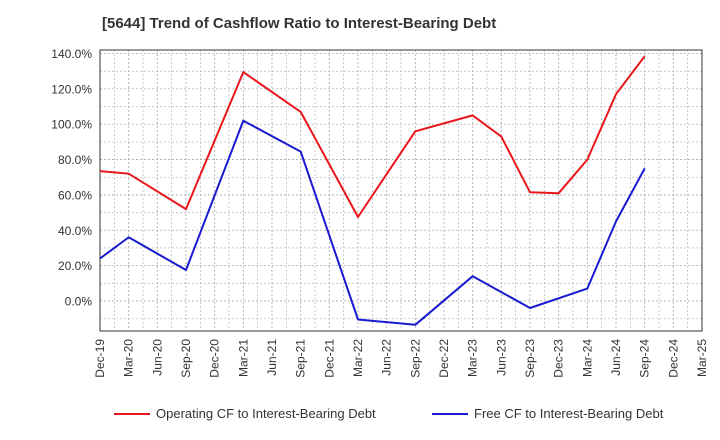 The image size is (720, 440). I want to click on y-tick-label: 20.0%, so click(75, 266).